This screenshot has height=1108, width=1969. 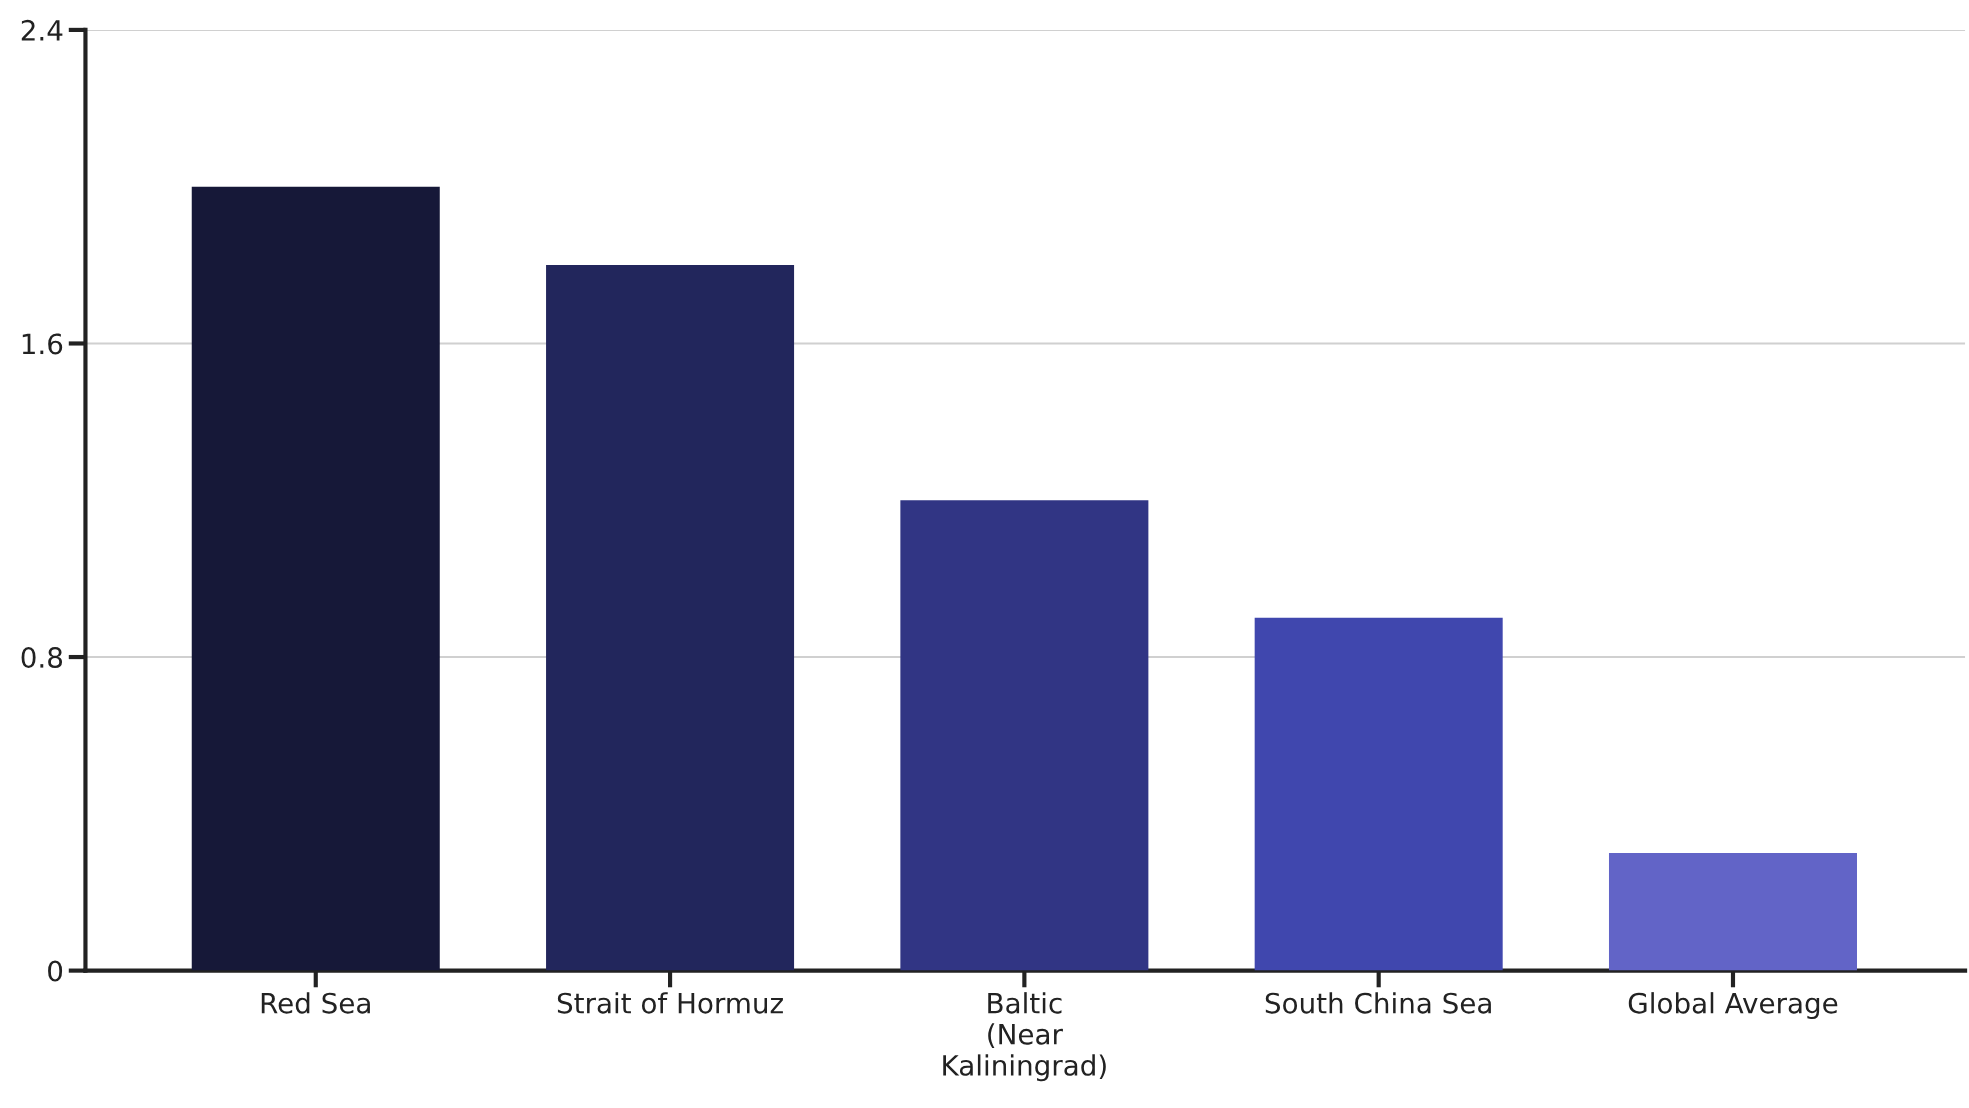 I want to click on y-tick-label: 2.4, so click(x=42, y=30).